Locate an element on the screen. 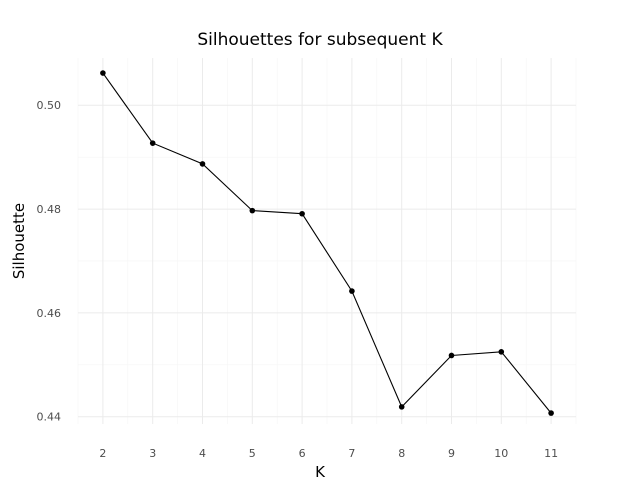 This screenshot has width=640, height=480. x-axis-title: K is located at coordinates (320, 471).